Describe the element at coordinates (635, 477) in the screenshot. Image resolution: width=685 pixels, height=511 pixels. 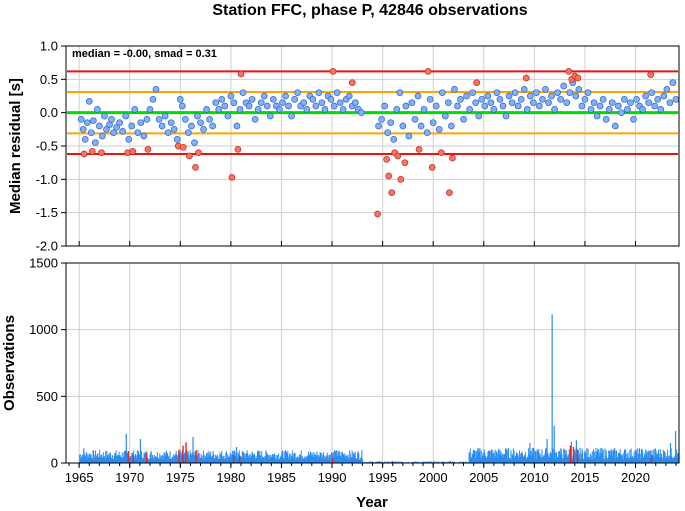
I see `x-tick-label: 2020` at that location.